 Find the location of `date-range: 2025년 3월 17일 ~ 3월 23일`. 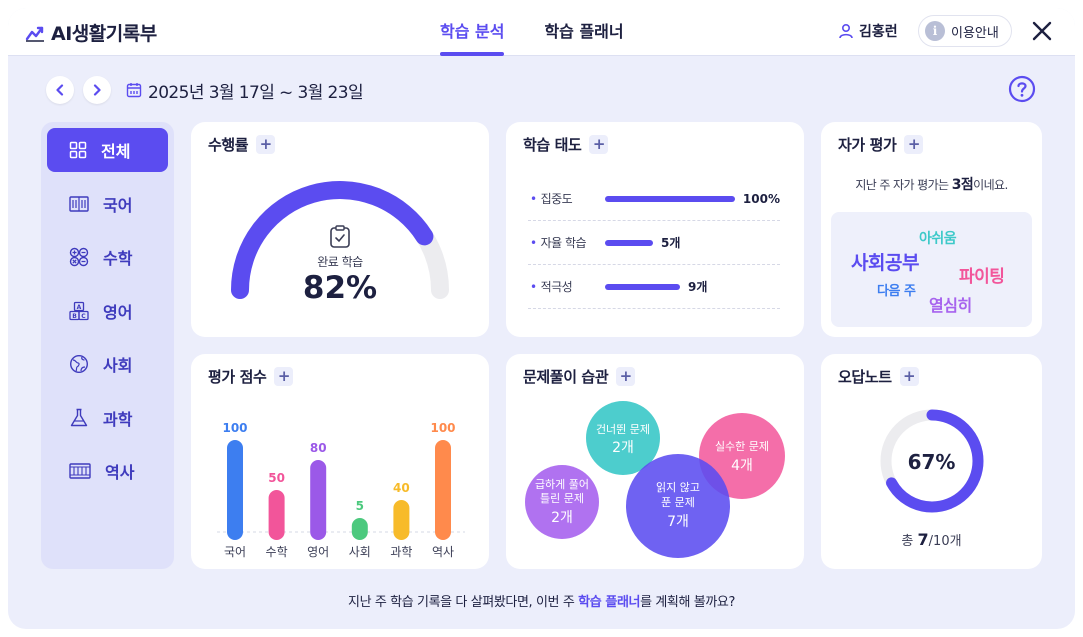

date-range: 2025년 3월 17일 ~ 3월 23일 is located at coordinates (245, 90).